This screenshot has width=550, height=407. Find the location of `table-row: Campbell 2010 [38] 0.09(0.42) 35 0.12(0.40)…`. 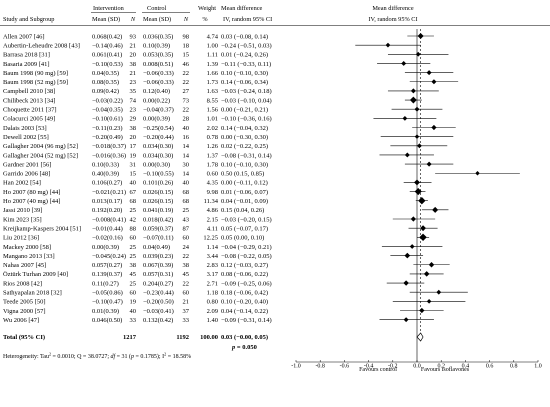

table-row: Campbell 2010 [38] 0.09(0.42) 35 0.12(0.40)… is located at coordinates (137, 91).